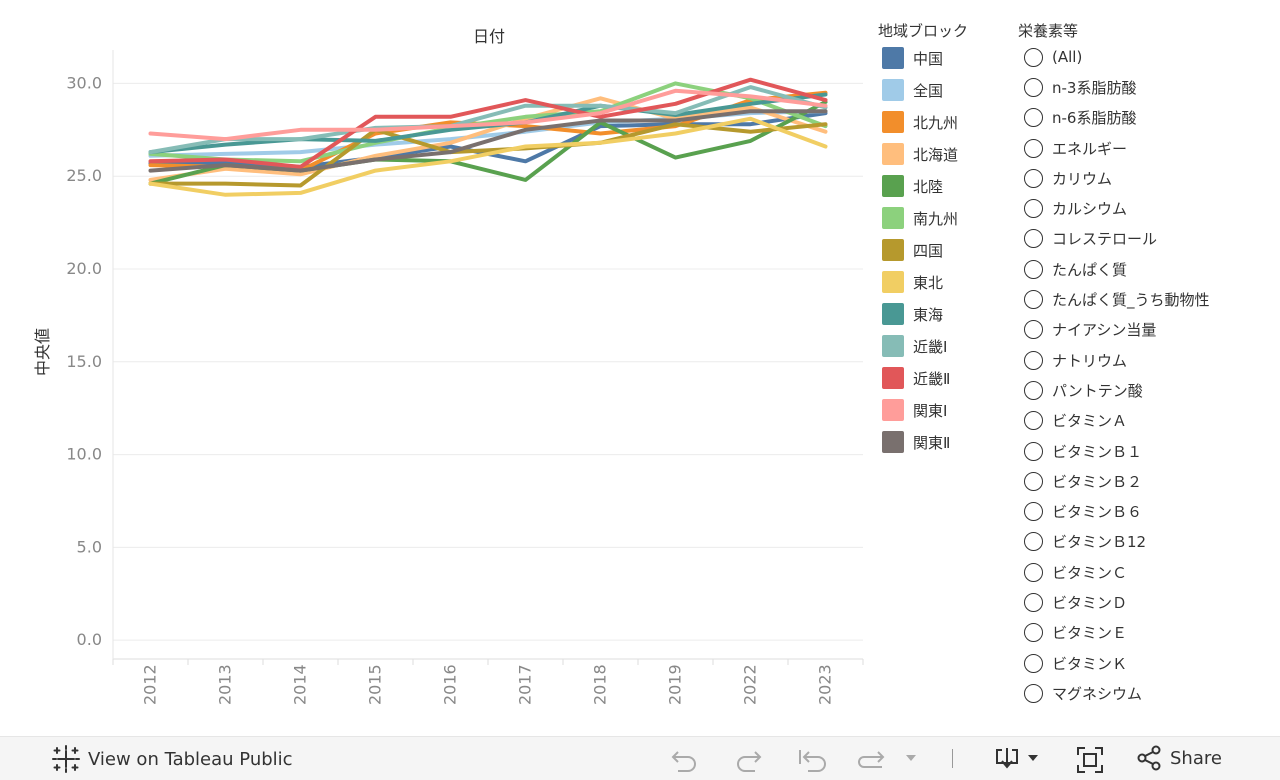  I want to click on share-button: Share, so click(1179, 758).